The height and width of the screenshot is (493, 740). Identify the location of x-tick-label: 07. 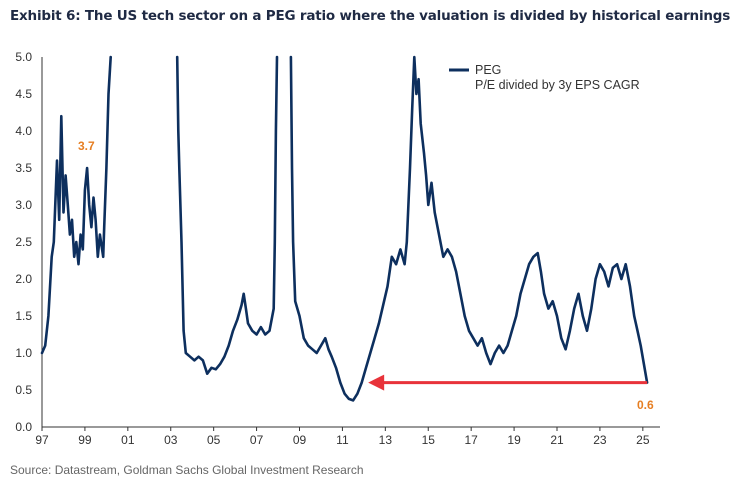
(257, 440).